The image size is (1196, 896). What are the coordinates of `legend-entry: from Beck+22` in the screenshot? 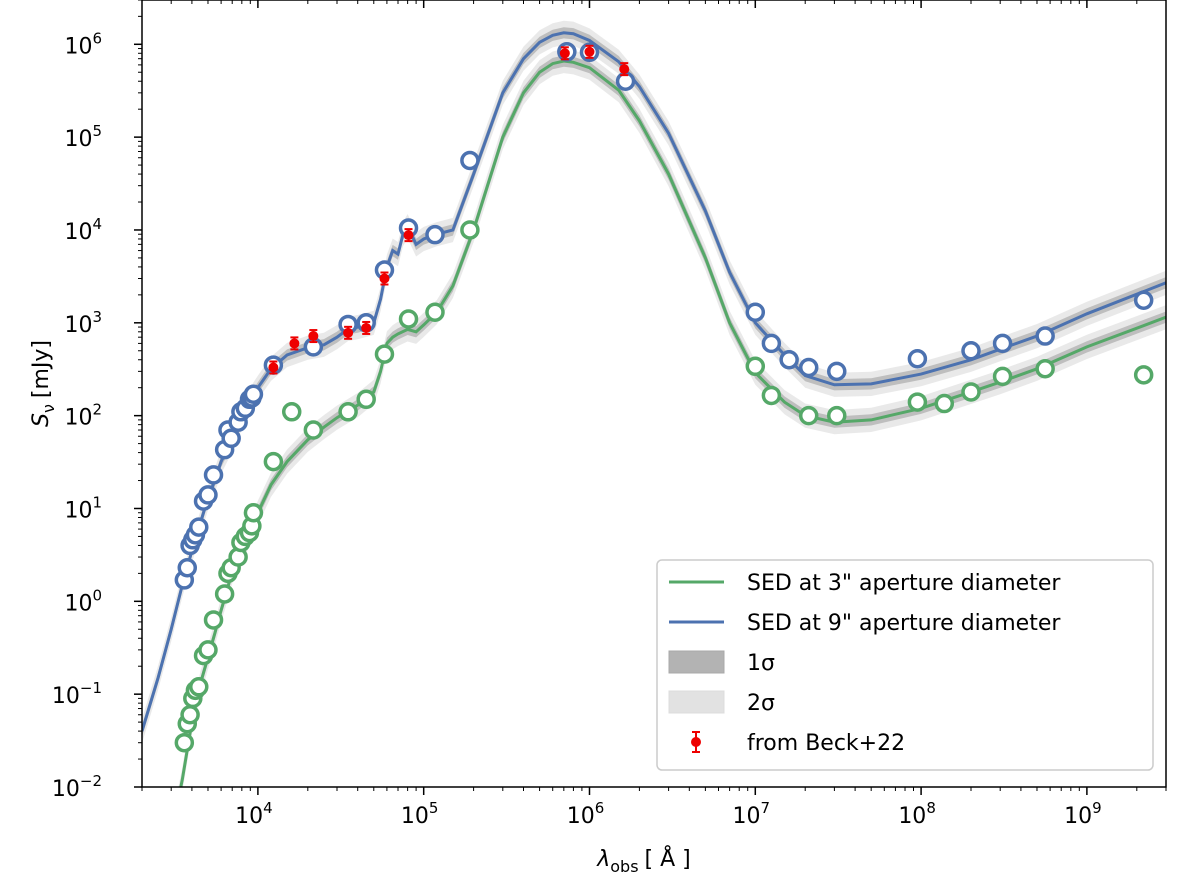 It's located at (798, 743).